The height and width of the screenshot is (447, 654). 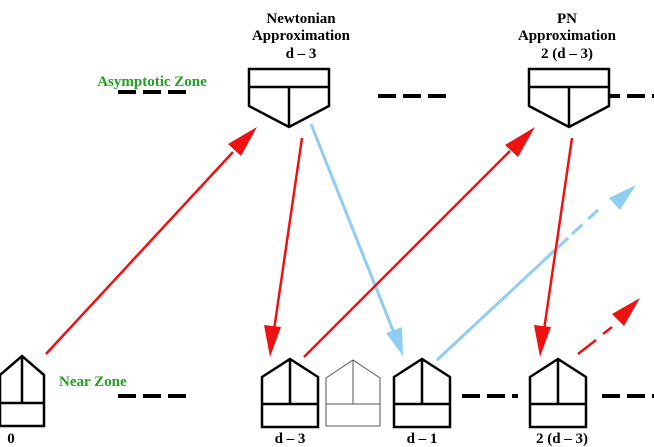 What do you see at coordinates (301, 19) in the screenshot?
I see `newtonian-title: Newtonian` at bounding box center [301, 19].